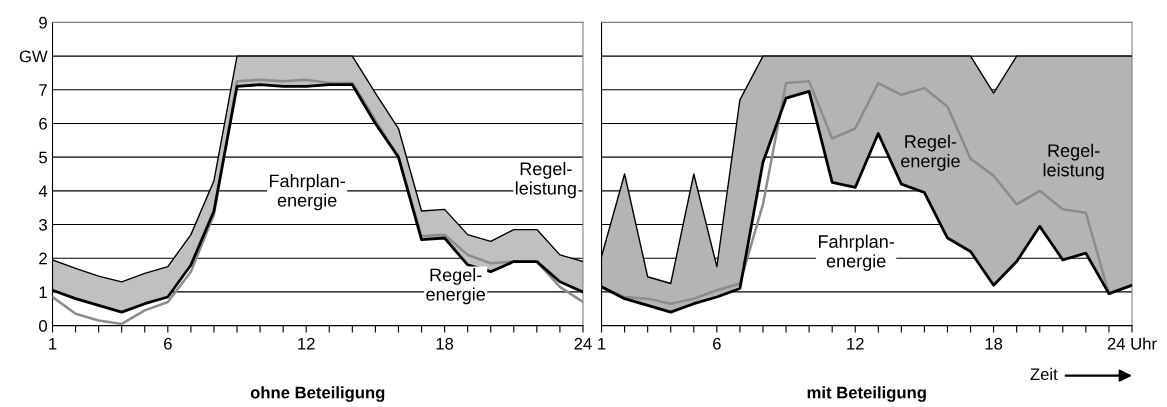  Describe the element at coordinates (43, 22) in the screenshot. I see `y-tick-label: 9` at that location.